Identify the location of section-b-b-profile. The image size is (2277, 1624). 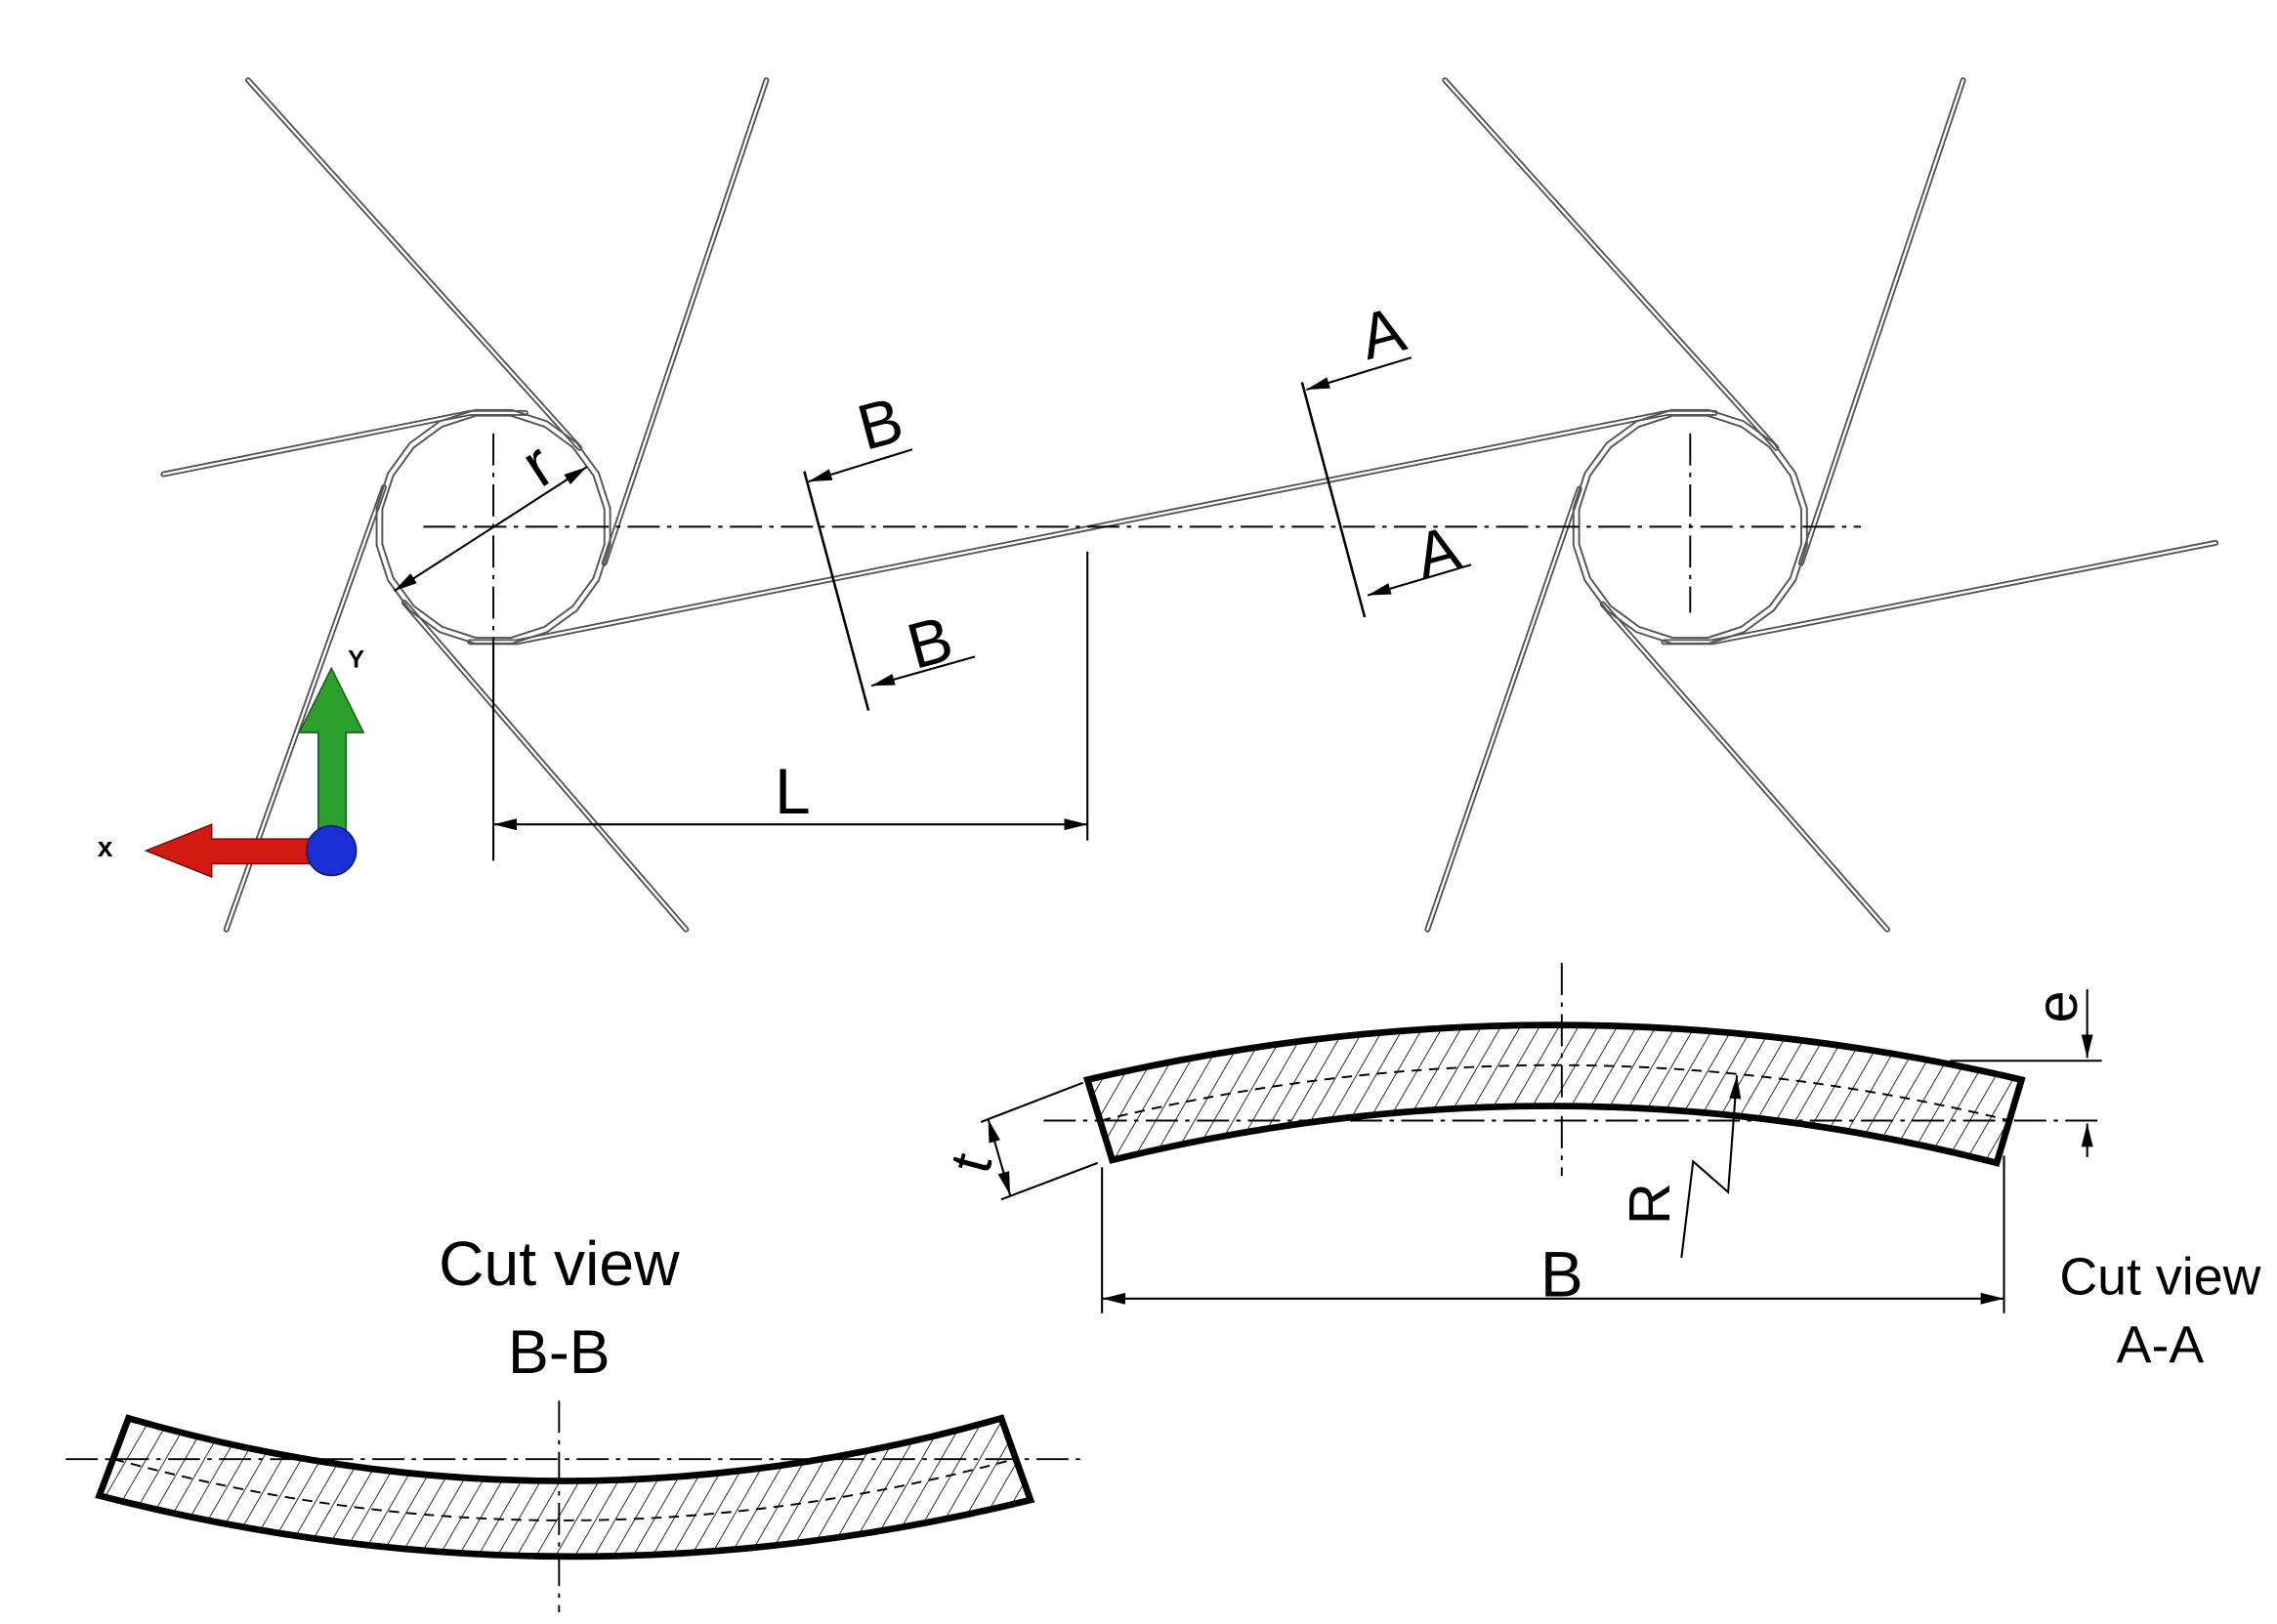
(565, 1487).